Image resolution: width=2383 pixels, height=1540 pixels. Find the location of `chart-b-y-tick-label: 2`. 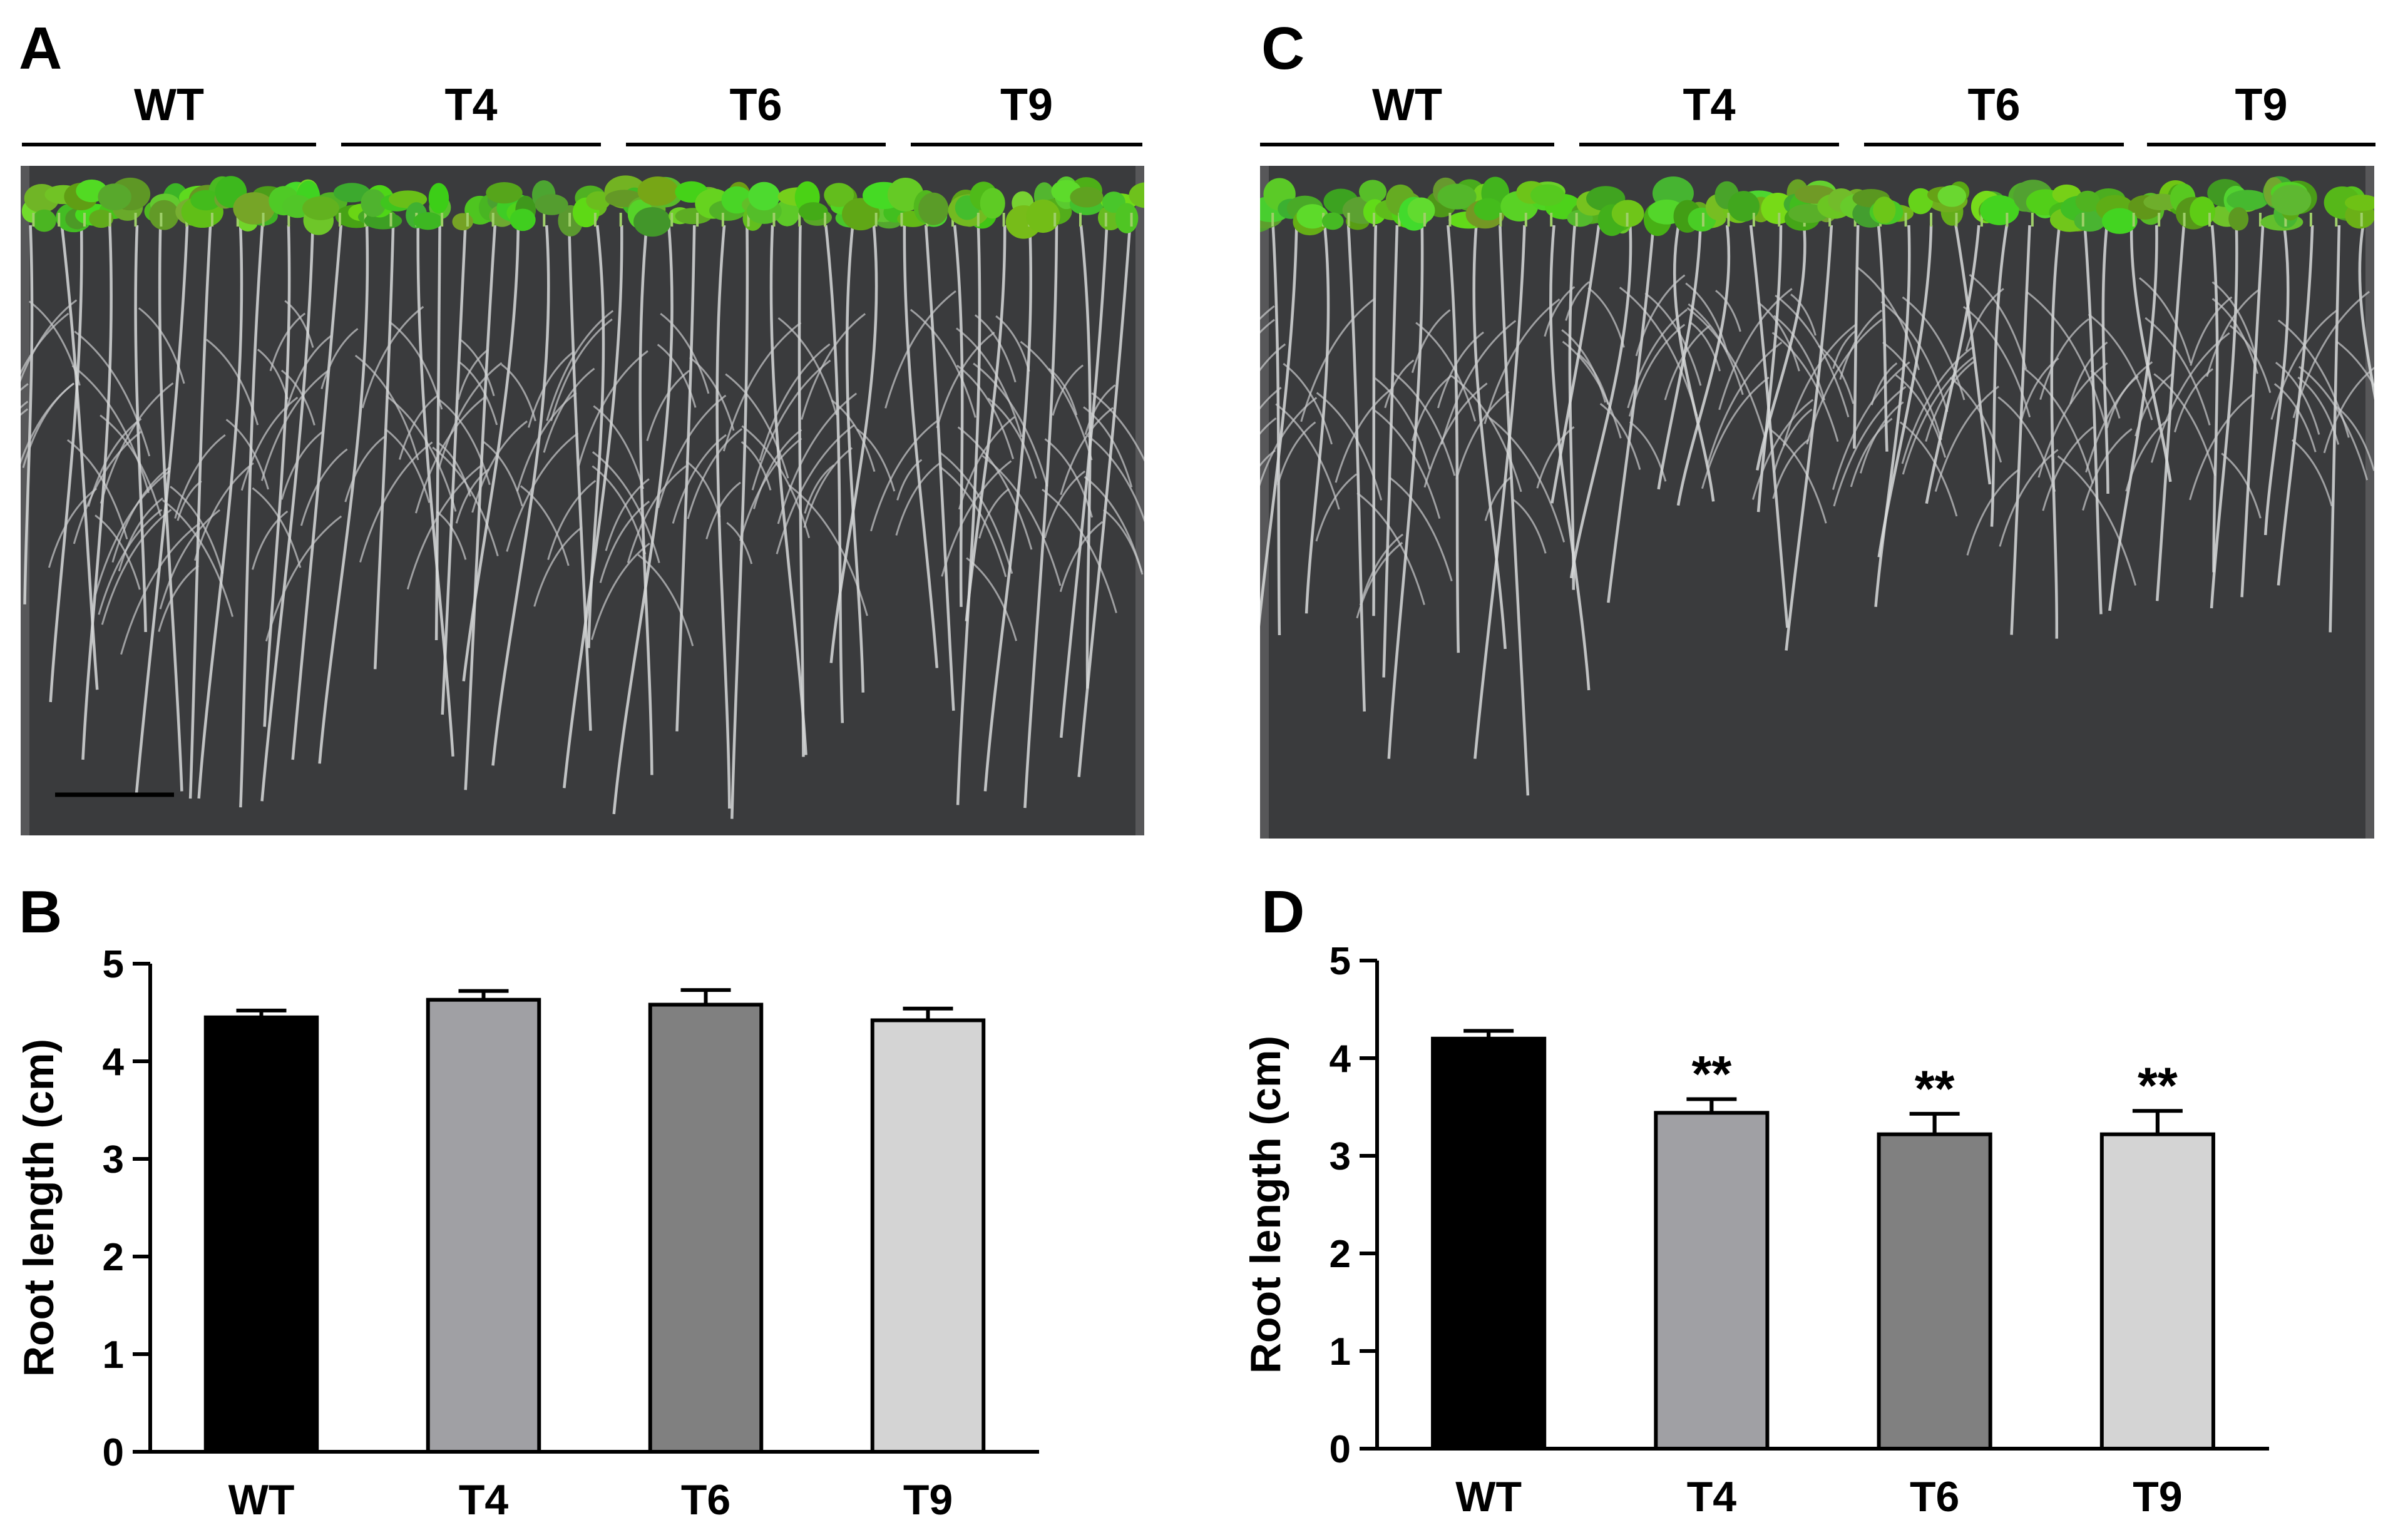

chart-b-y-tick-label: 2 is located at coordinates (113, 1257).